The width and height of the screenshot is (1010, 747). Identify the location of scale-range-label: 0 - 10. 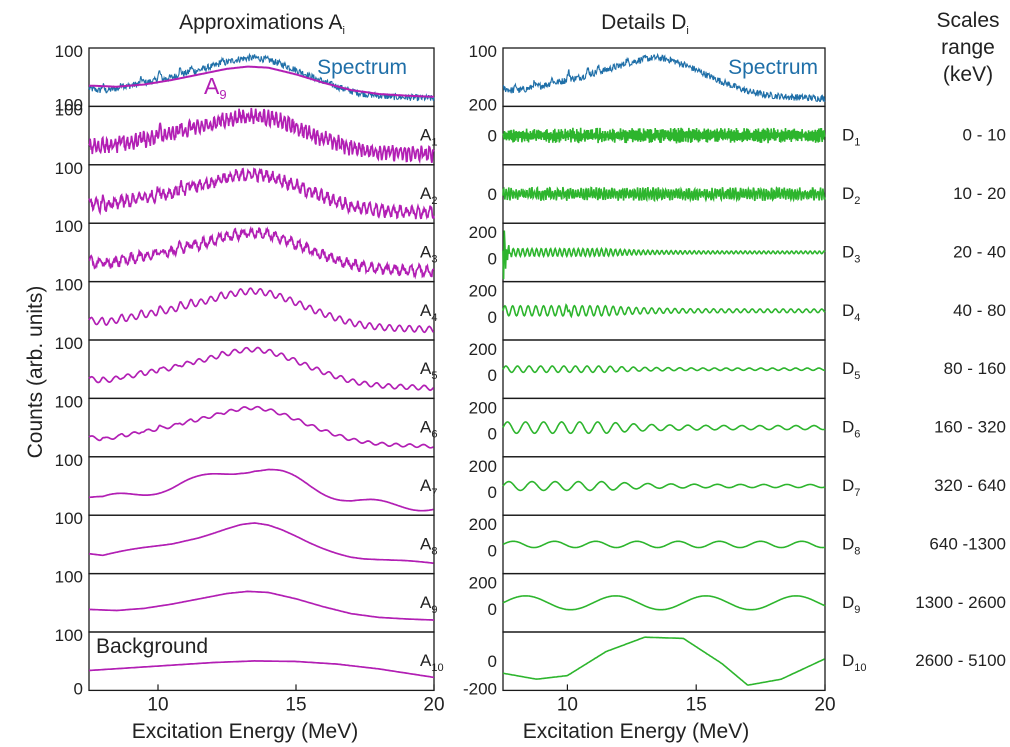
(984, 135).